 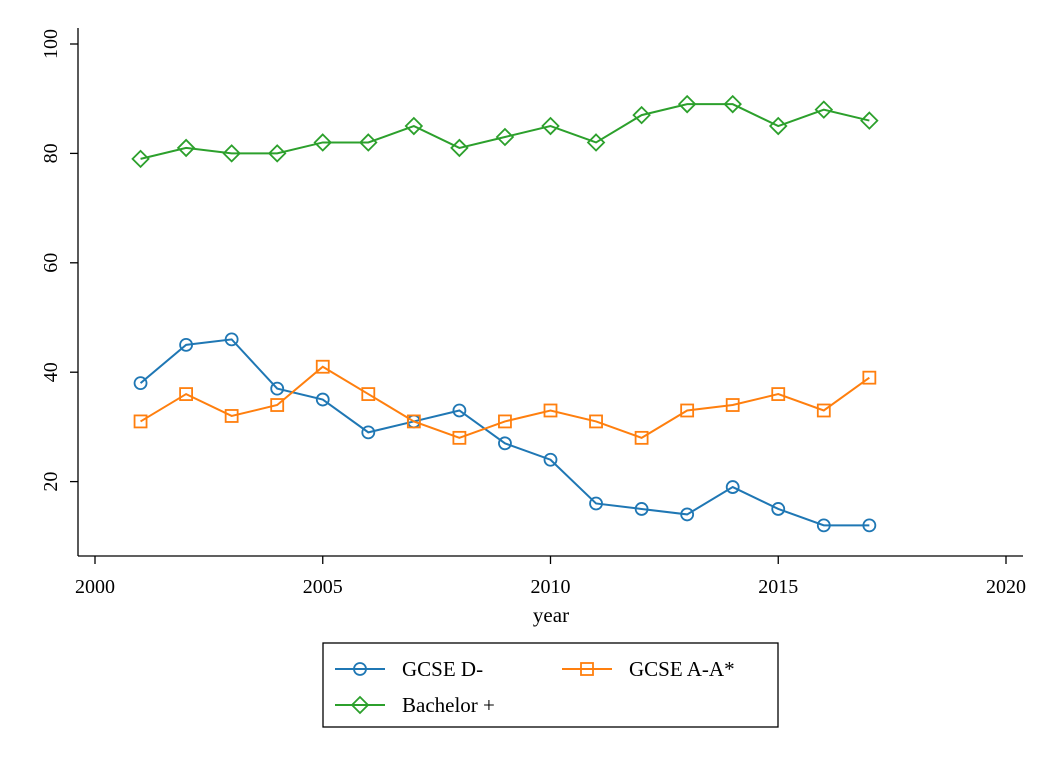 I want to click on x-axis-title: year, so click(x=551, y=615).